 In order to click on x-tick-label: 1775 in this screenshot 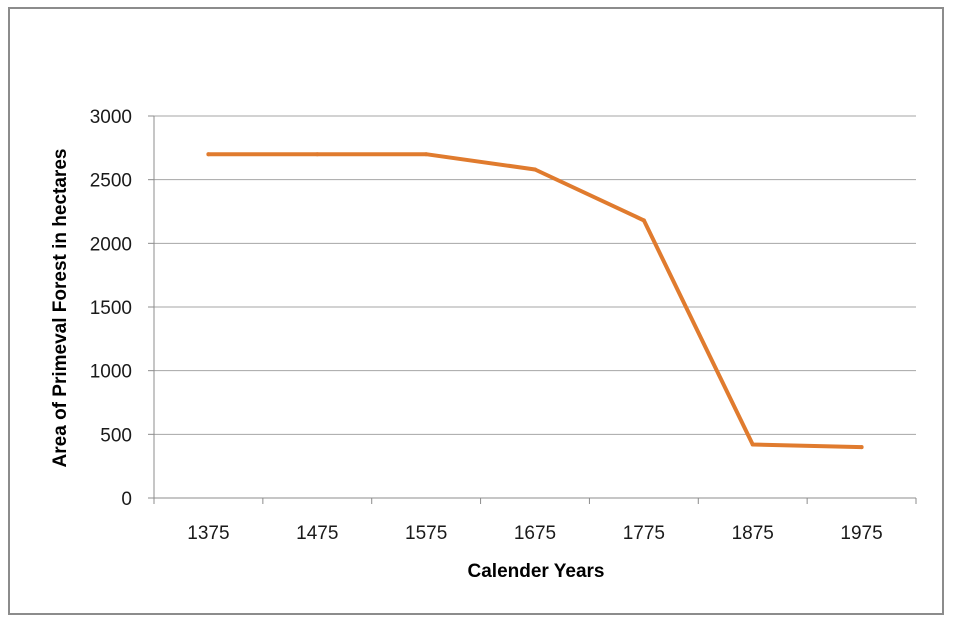, I will do `click(644, 533)`.